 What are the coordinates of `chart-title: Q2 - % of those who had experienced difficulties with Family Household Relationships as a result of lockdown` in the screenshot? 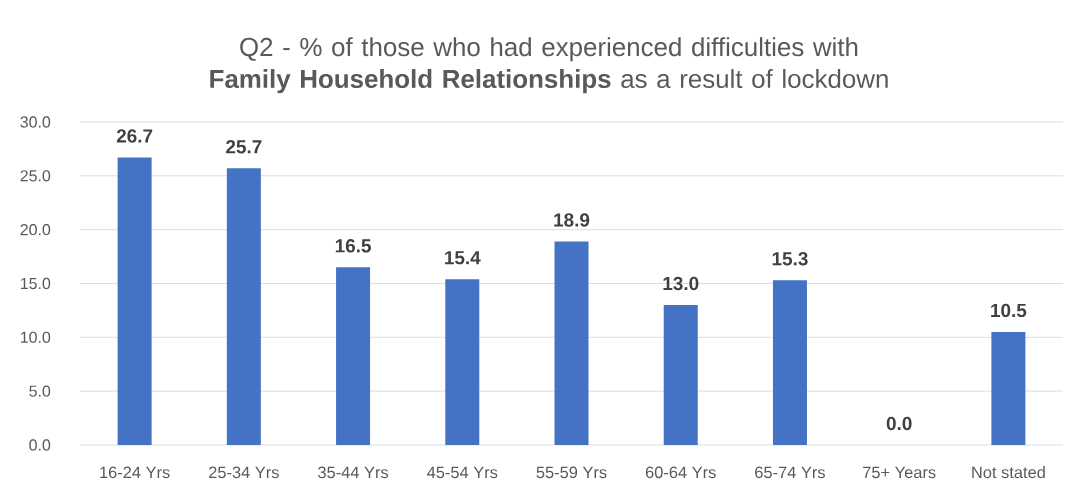 It's located at (549, 65).